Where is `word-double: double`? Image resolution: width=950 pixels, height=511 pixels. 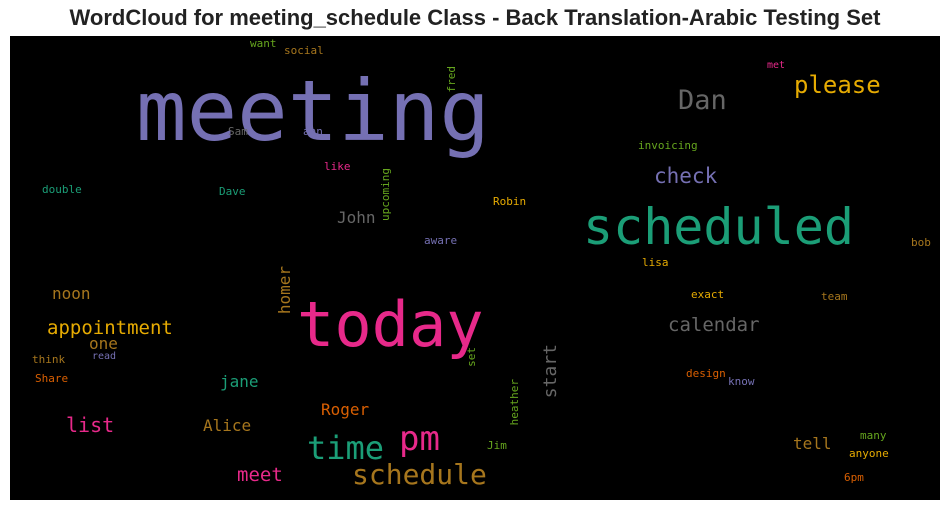 word-double: double is located at coordinates (62, 189).